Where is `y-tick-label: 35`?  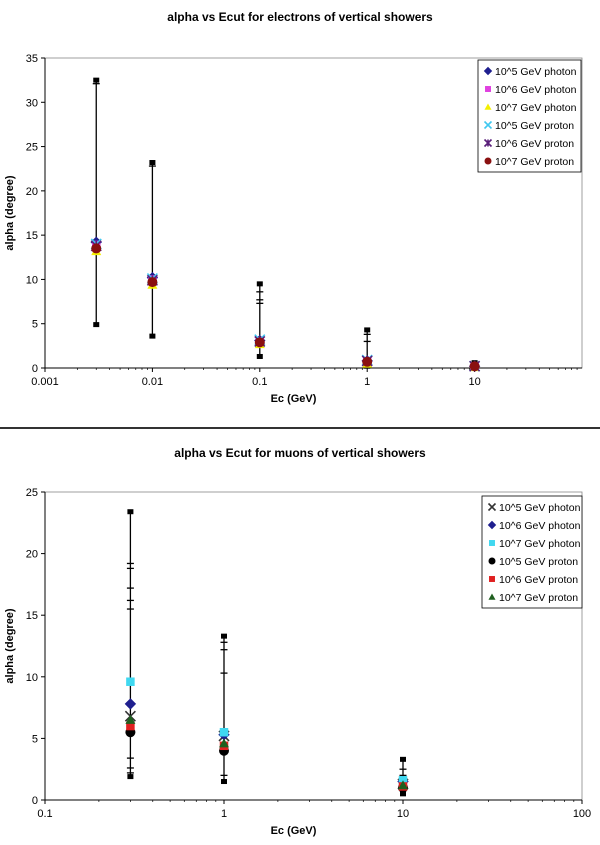
y-tick-label: 35 is located at coordinates (32, 59).